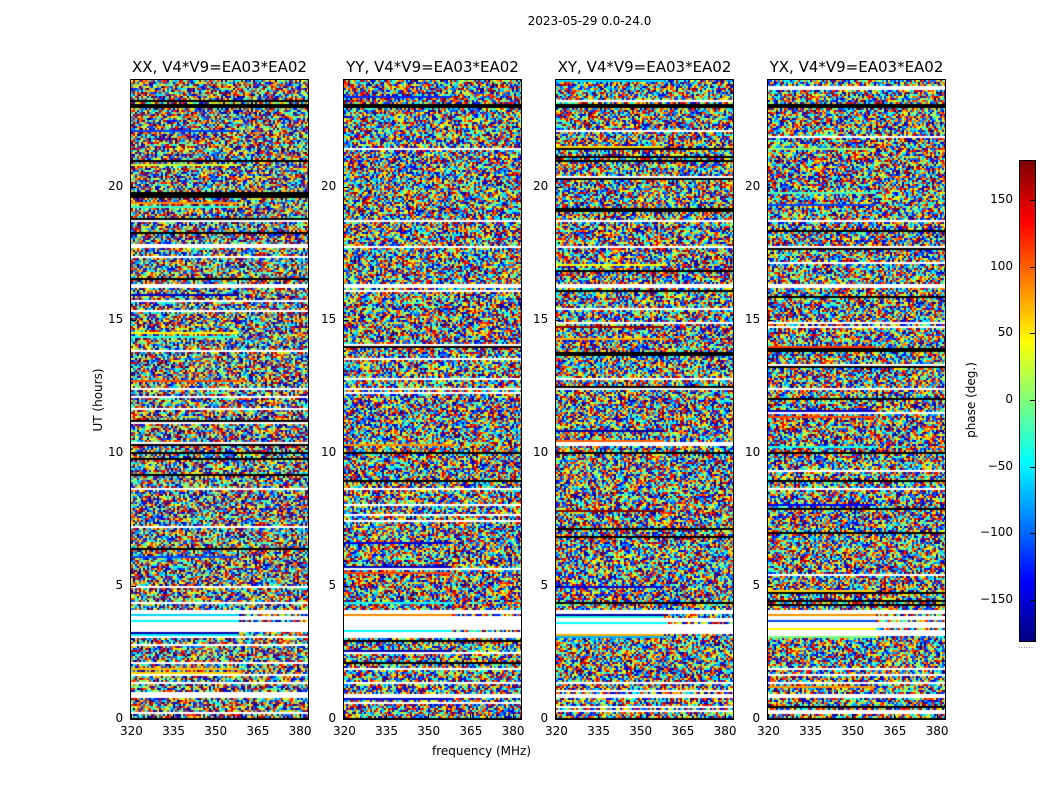 The height and width of the screenshot is (800, 1050). Describe the element at coordinates (856, 67) in the screenshot. I see `panel-title: YX, V4*V9=EA03*EA02` at that location.